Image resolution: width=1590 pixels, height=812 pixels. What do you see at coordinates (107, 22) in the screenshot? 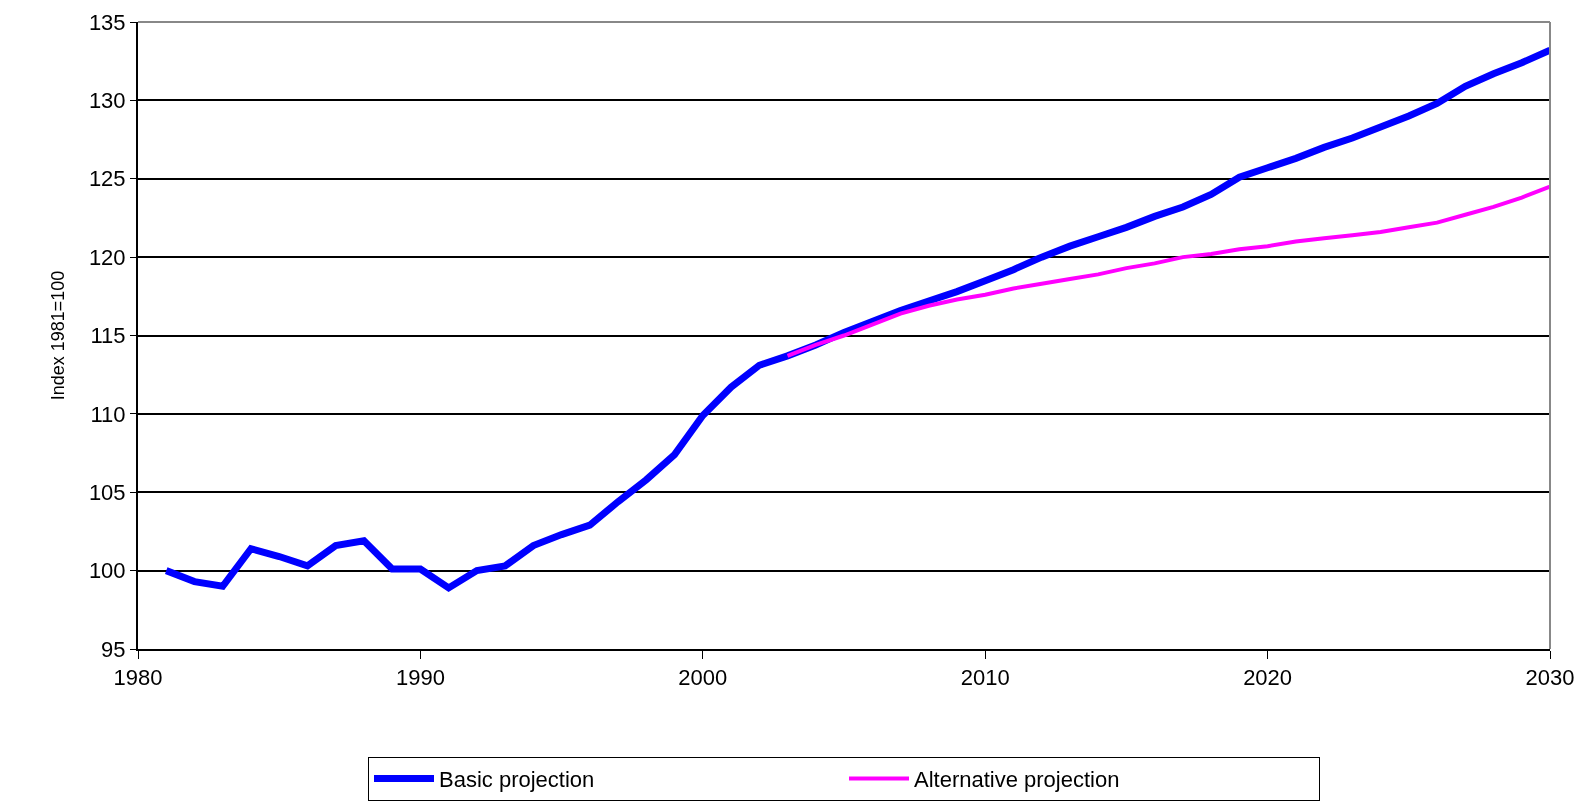
I see `y-tick-label: 135` at bounding box center [107, 22].